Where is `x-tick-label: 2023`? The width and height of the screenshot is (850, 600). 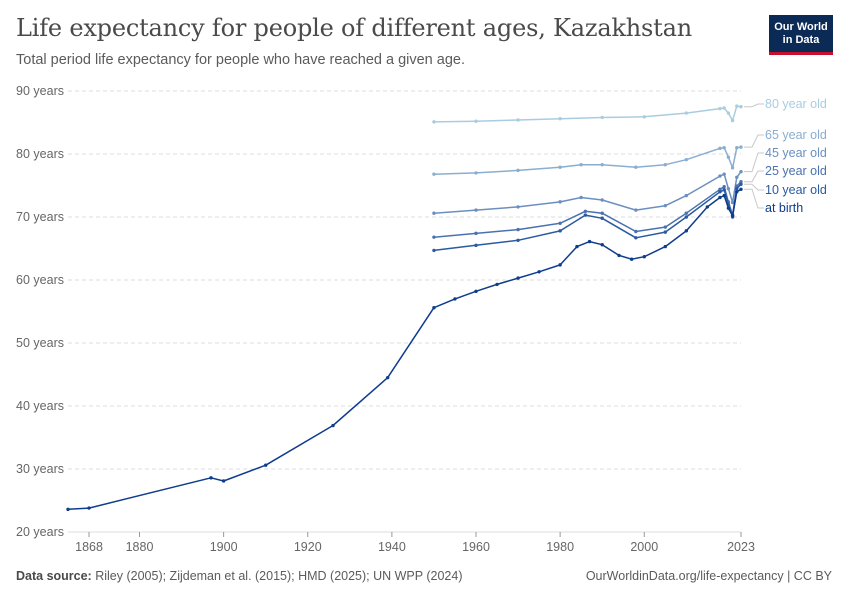
x-tick-label: 2023 is located at coordinates (741, 547).